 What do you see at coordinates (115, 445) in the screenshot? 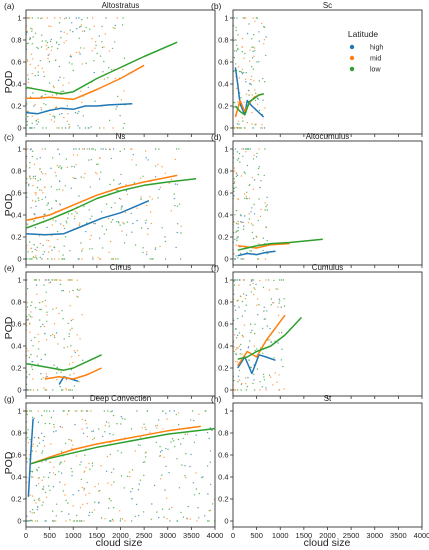
I see `series-line-mid-deep-convection` at bounding box center [115, 445].